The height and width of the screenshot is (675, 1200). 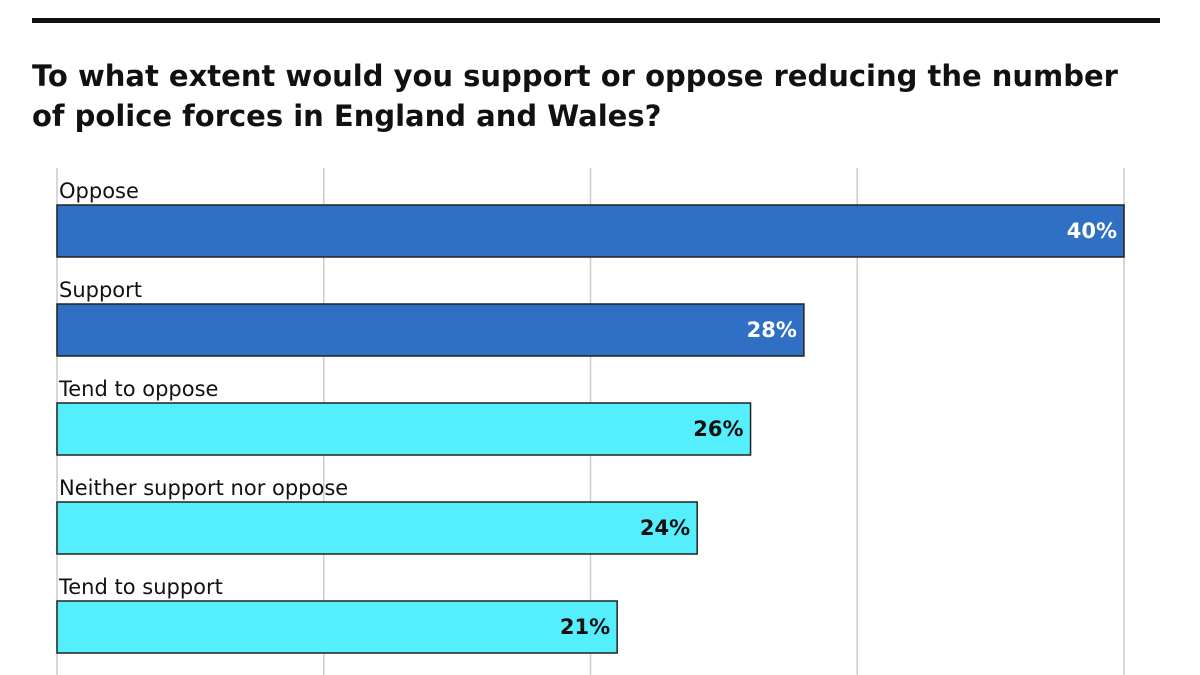 I want to click on value-label: 21%, so click(x=585, y=627).